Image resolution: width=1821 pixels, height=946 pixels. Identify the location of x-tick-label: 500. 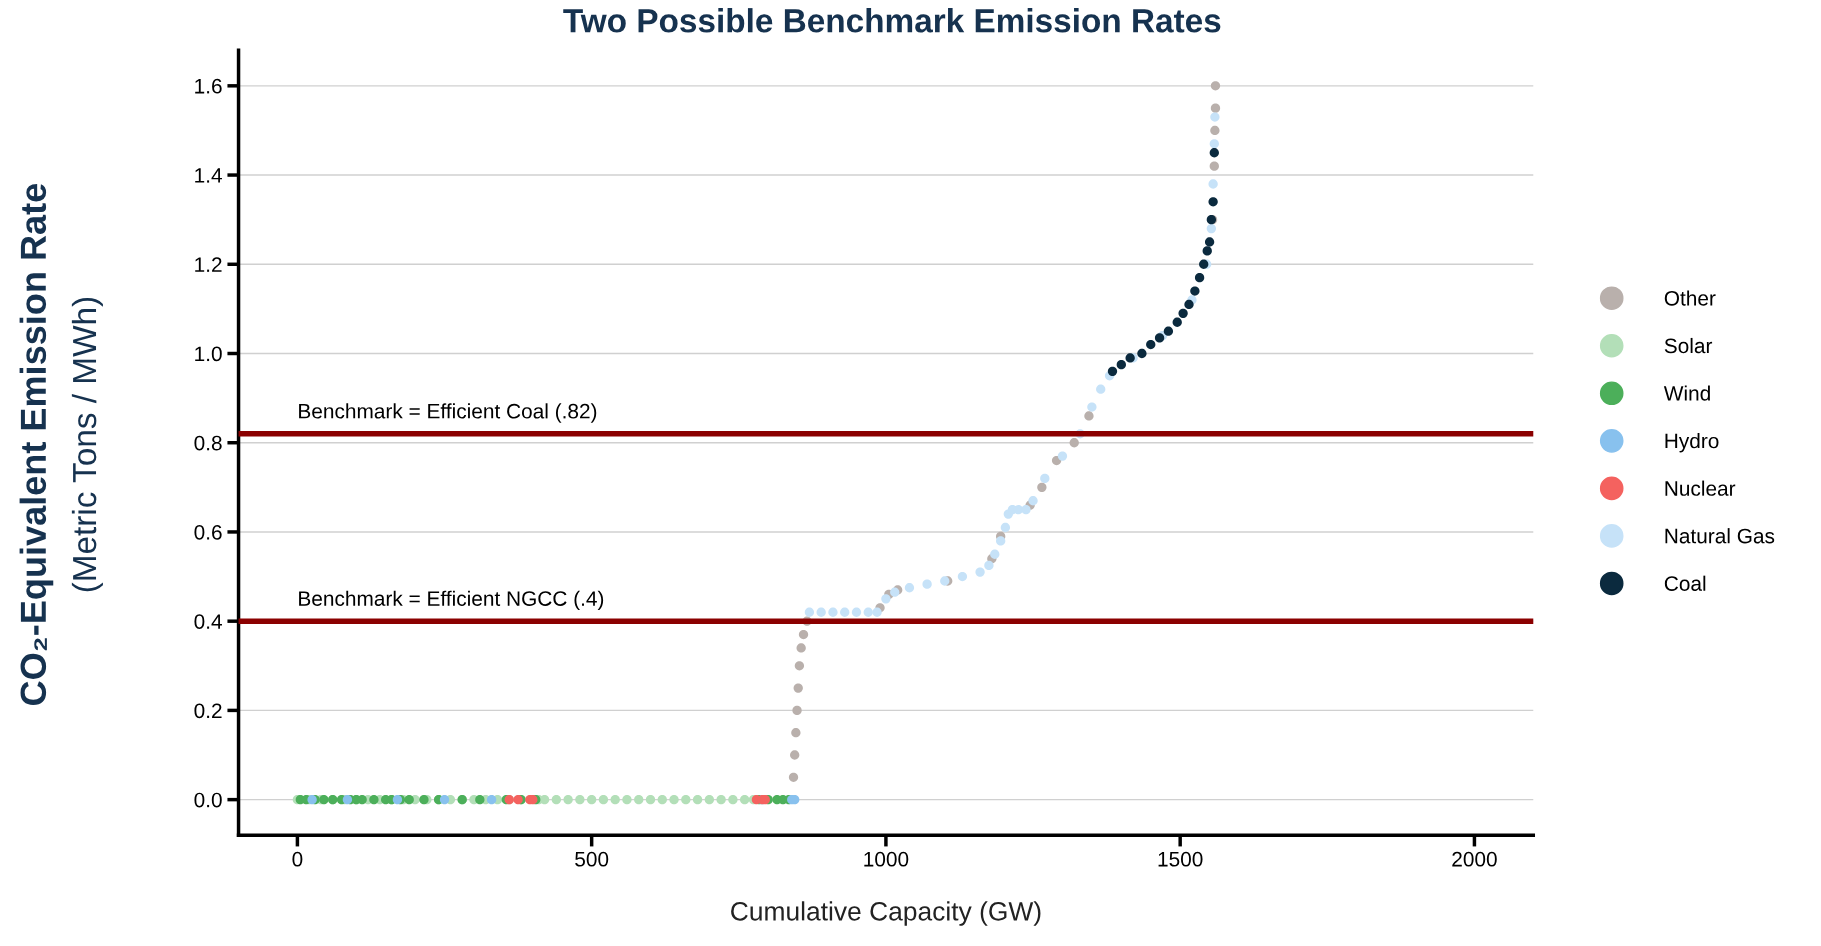
(592, 859).